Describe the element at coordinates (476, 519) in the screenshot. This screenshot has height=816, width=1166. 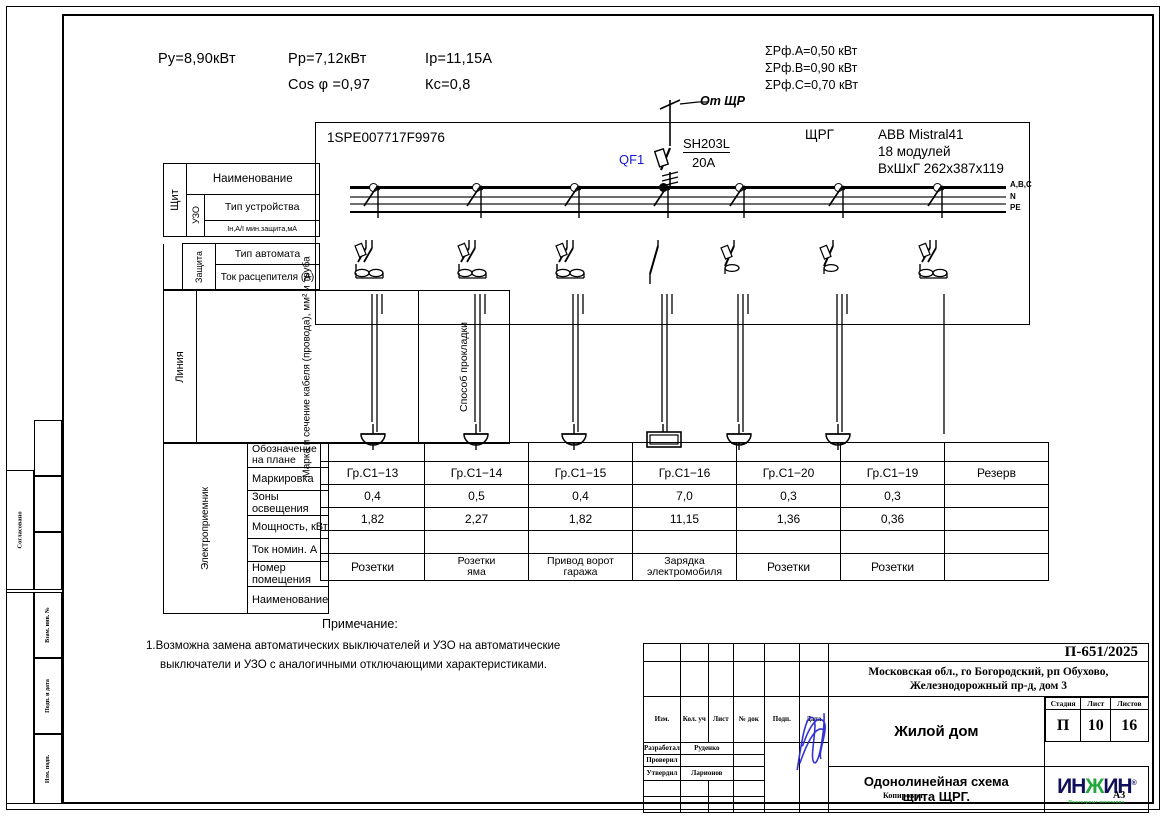
I see `cell-row-current-2: 2,27` at that location.